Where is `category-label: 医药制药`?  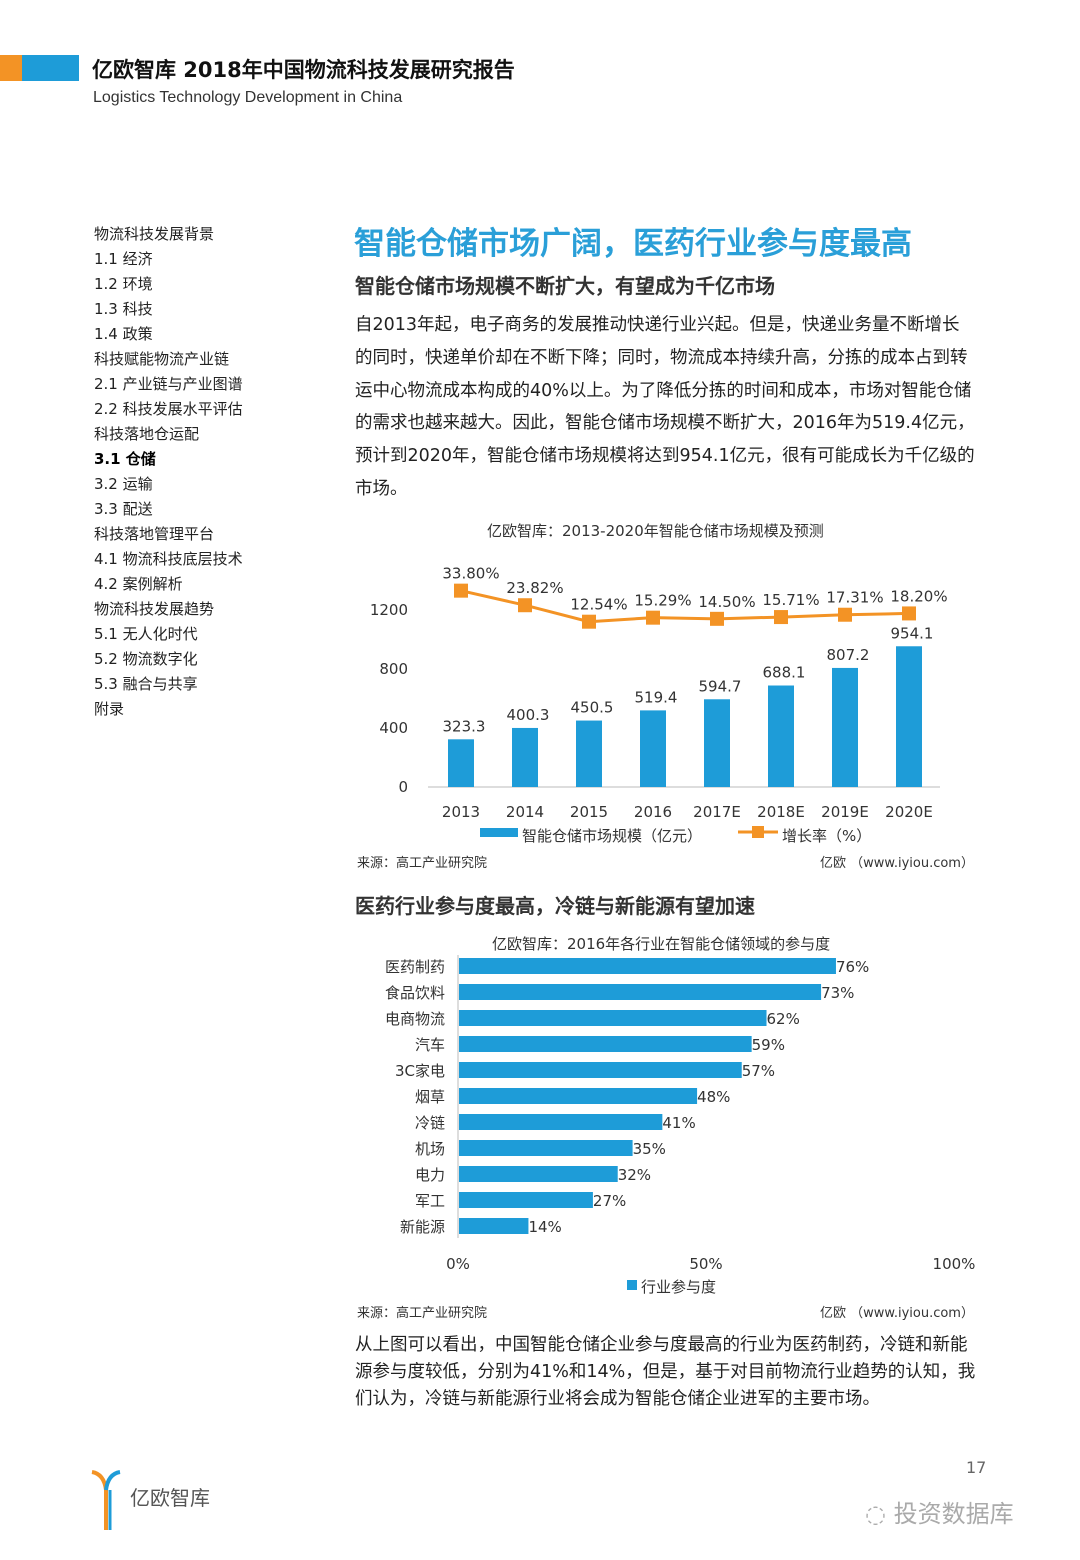
category-label: 医药制药 is located at coordinates (415, 967).